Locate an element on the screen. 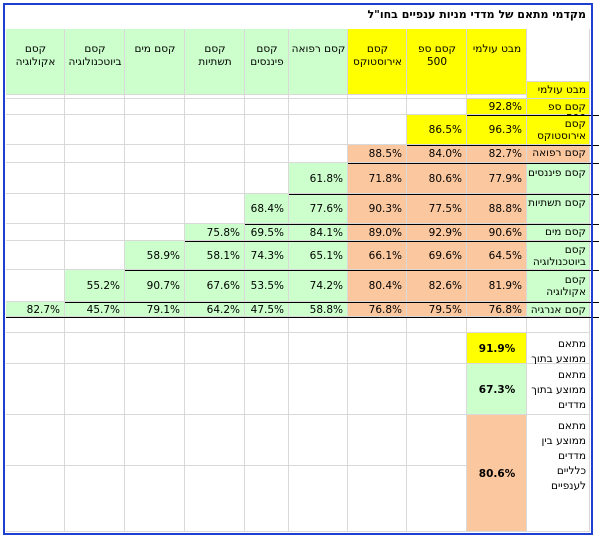 The width and height of the screenshot is (599, 541). summary-value: 67.3% is located at coordinates (497, 389).